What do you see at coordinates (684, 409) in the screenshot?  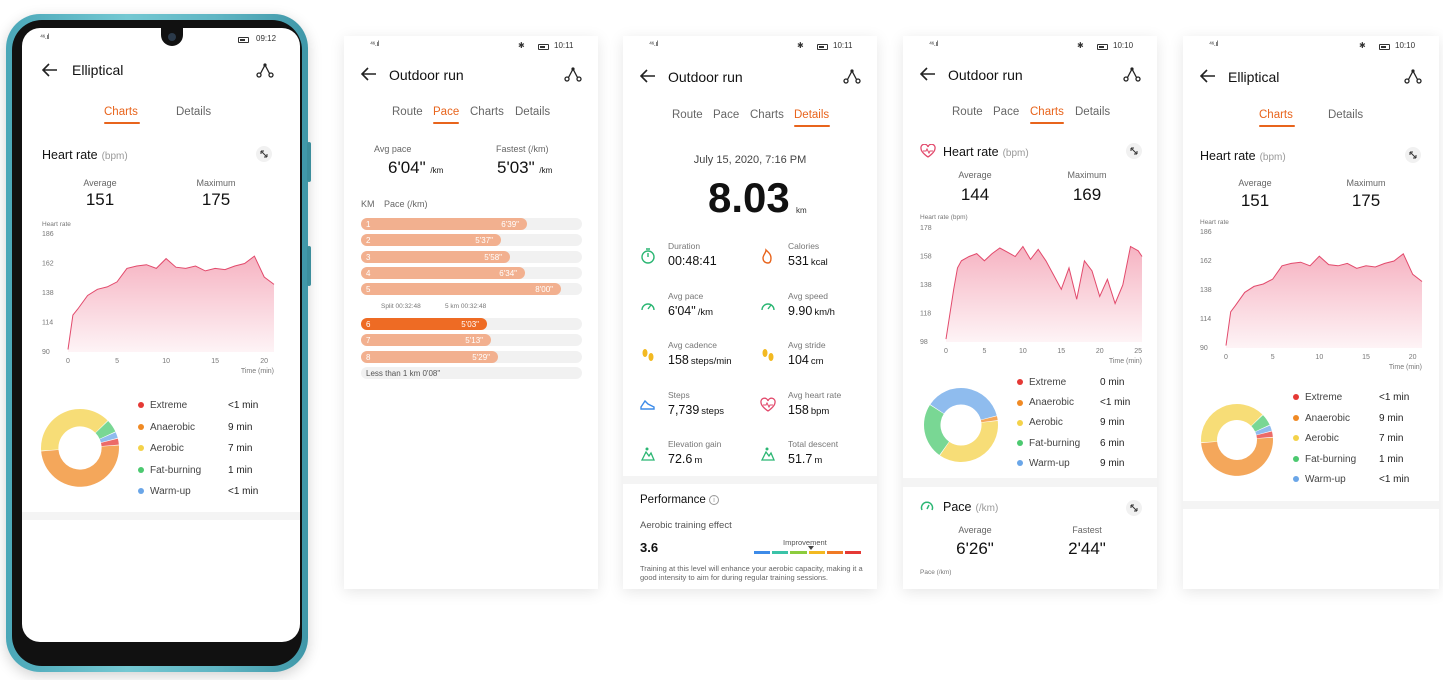 I see `metric-number: 7,739` at bounding box center [684, 409].